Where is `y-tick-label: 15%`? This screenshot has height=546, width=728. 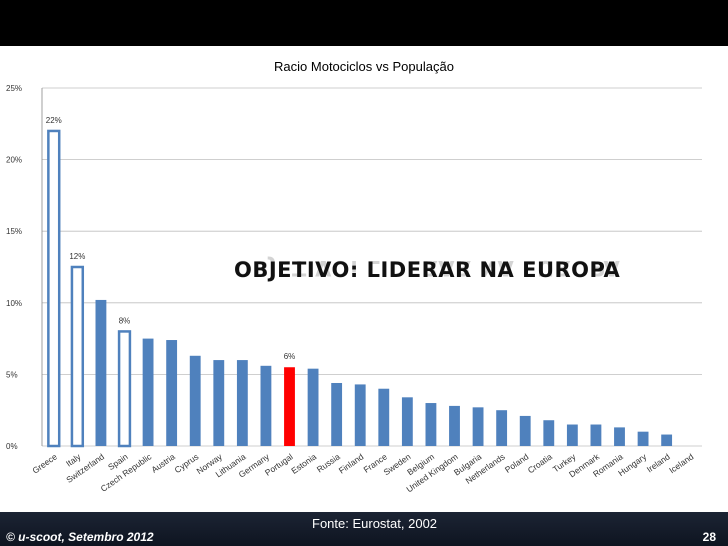 y-tick-label: 15% is located at coordinates (14, 231).